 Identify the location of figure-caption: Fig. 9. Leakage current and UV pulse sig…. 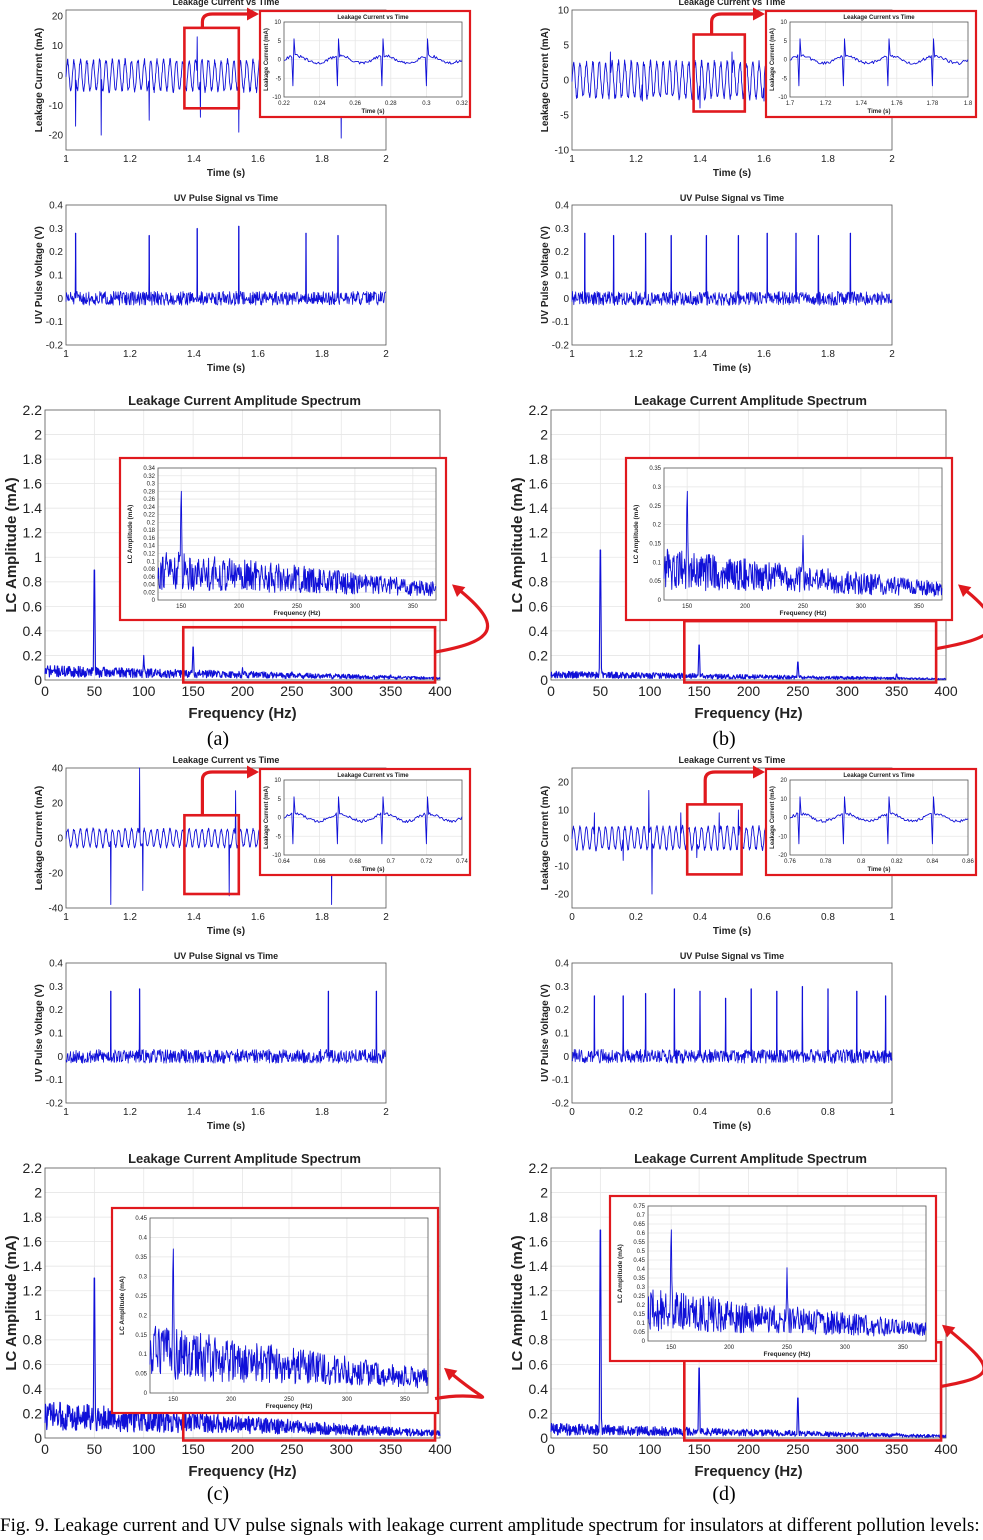
(491, 1525).